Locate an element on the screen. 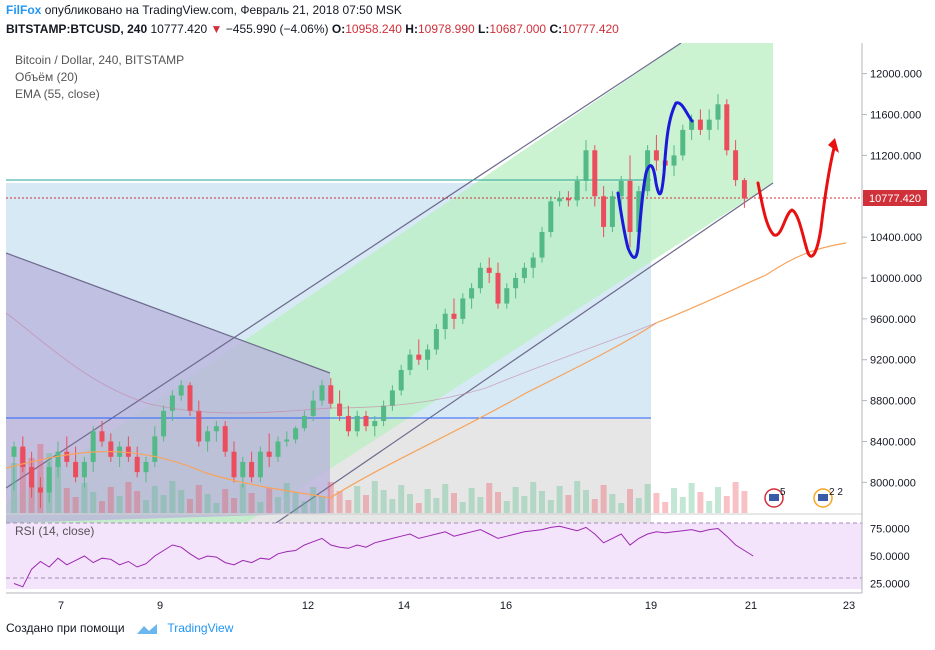 This screenshot has width=935, height=650. price-tick-label: 11600.000 is located at coordinates (895, 116).